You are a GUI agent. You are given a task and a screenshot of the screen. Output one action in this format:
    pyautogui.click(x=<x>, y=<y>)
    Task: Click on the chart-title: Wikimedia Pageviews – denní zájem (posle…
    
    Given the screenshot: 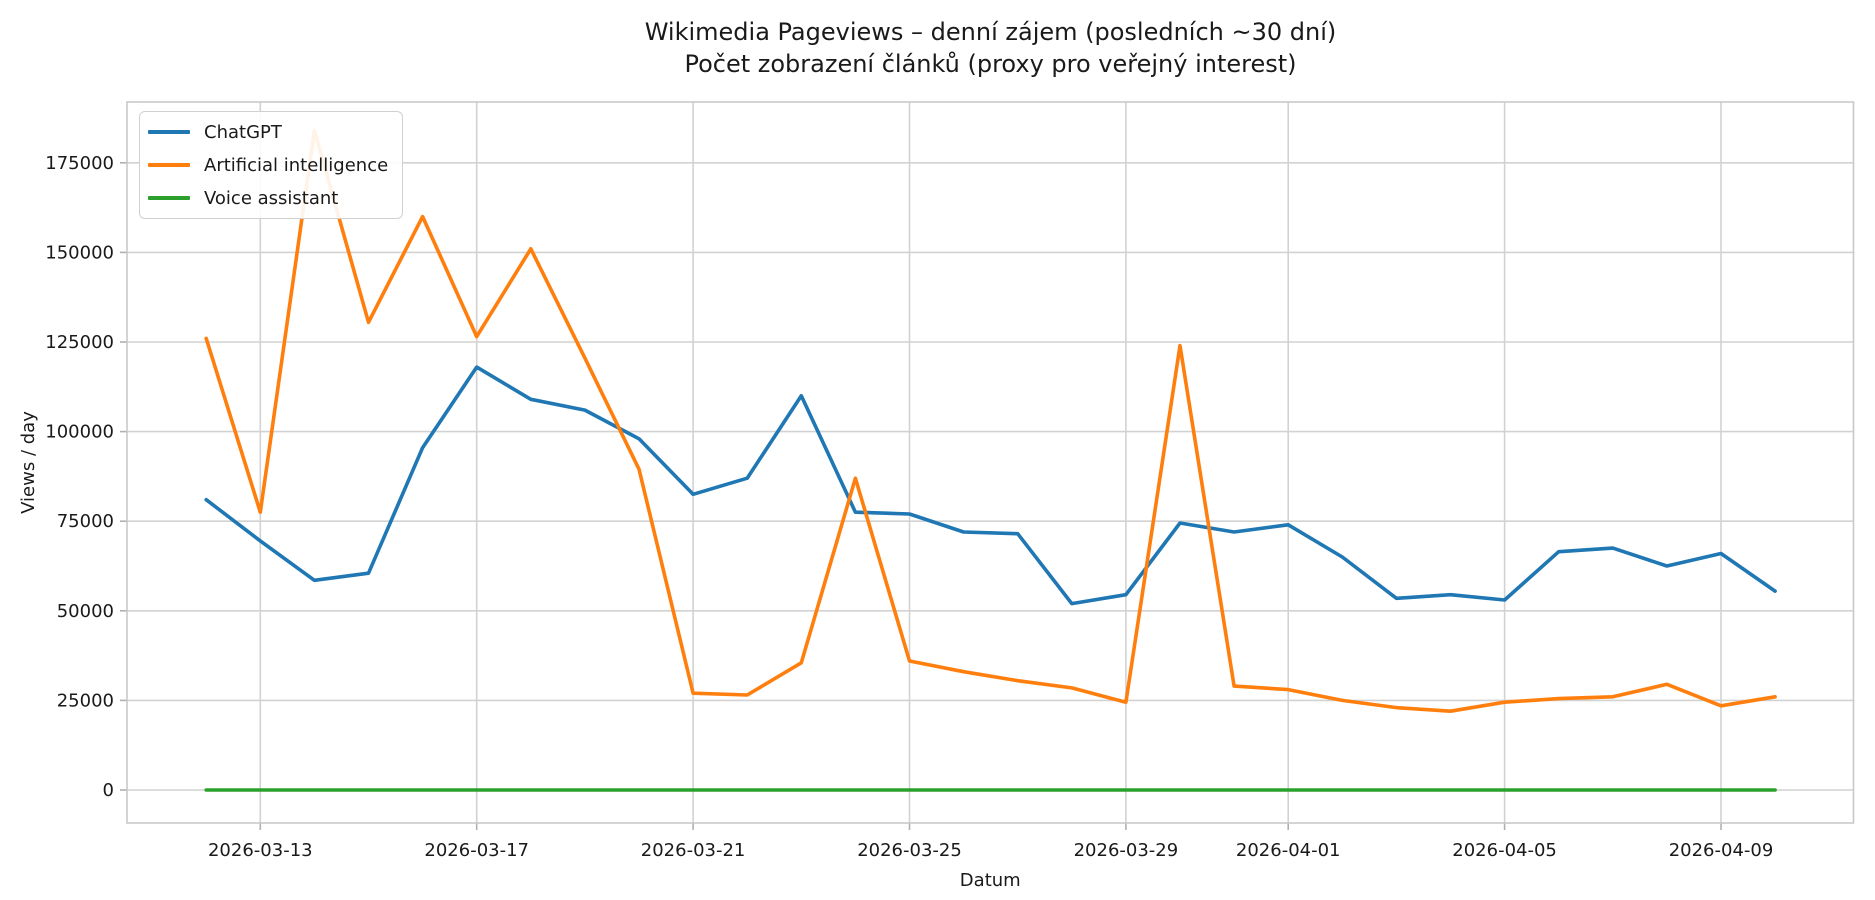 What is the action you would take?
    pyautogui.click(x=990, y=48)
    